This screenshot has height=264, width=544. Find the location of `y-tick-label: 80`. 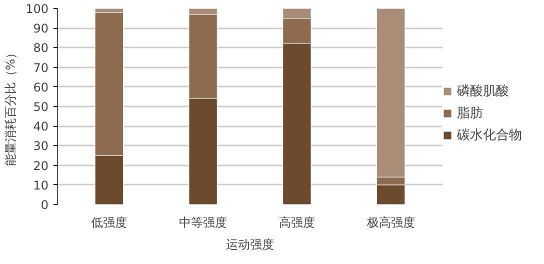

y-tick-label: 80 is located at coordinates (41, 48).